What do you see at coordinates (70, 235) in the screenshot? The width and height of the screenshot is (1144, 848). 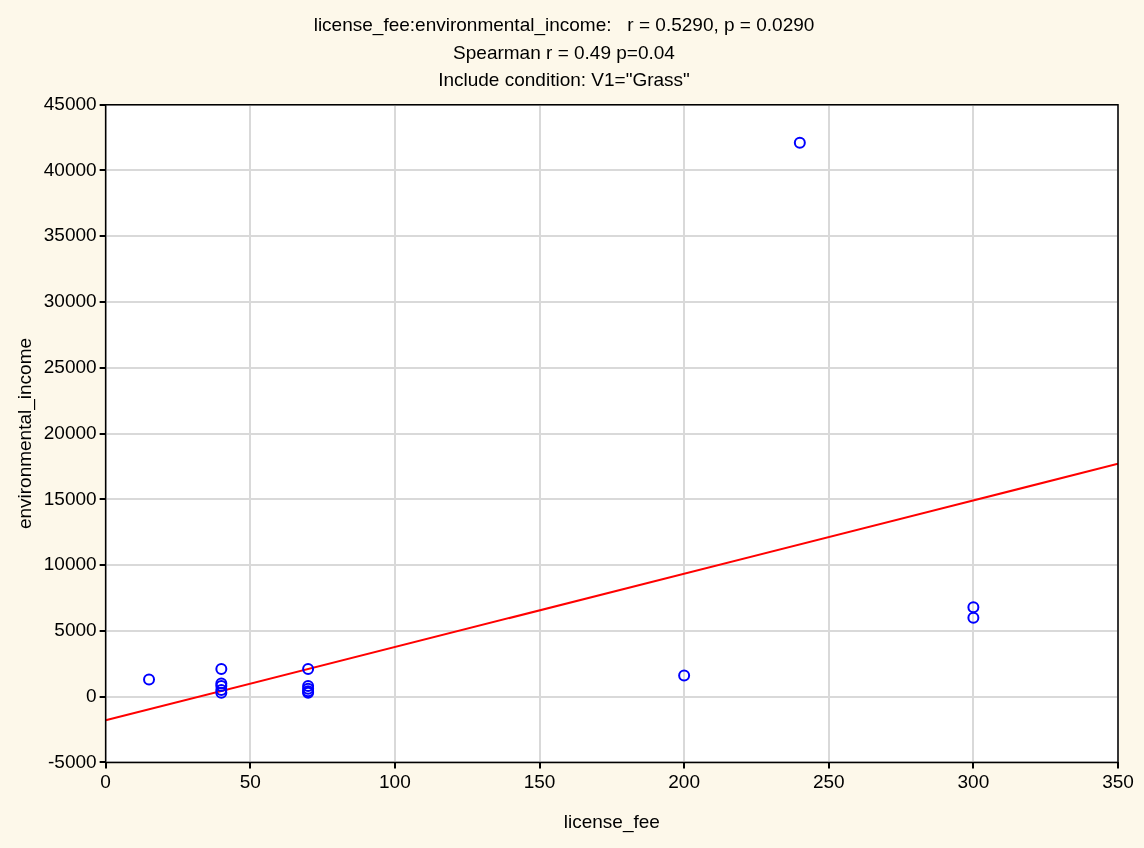 I see `y-tick-label: 35000` at bounding box center [70, 235].